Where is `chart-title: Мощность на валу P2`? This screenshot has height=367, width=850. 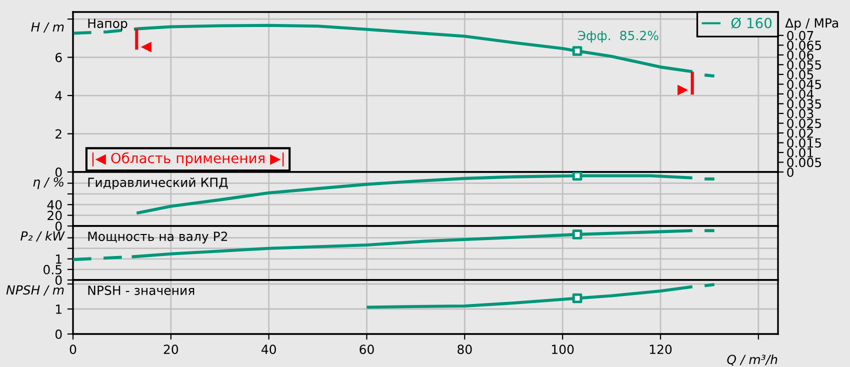
chart-title: Мощность на валу P2 is located at coordinates (158, 238).